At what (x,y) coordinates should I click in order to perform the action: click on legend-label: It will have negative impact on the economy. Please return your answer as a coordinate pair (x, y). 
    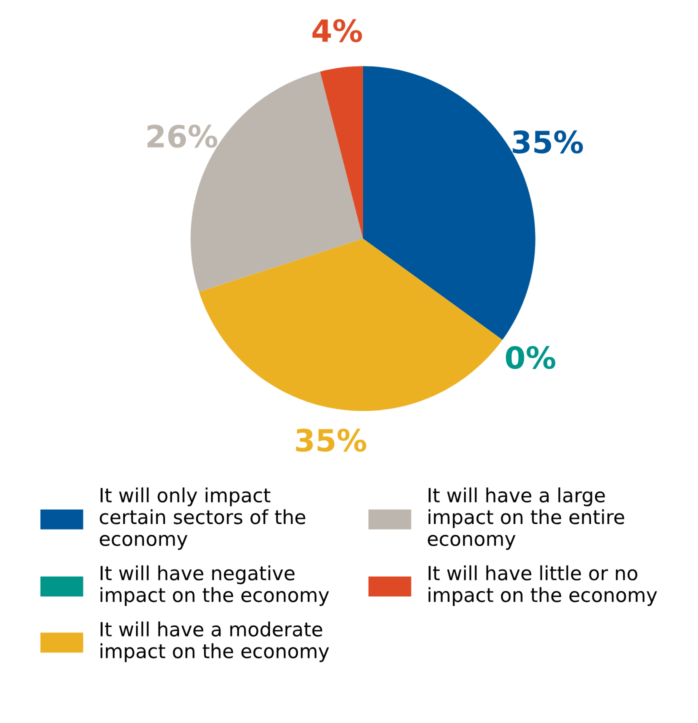
    Looking at the image, I should click on (214, 585).